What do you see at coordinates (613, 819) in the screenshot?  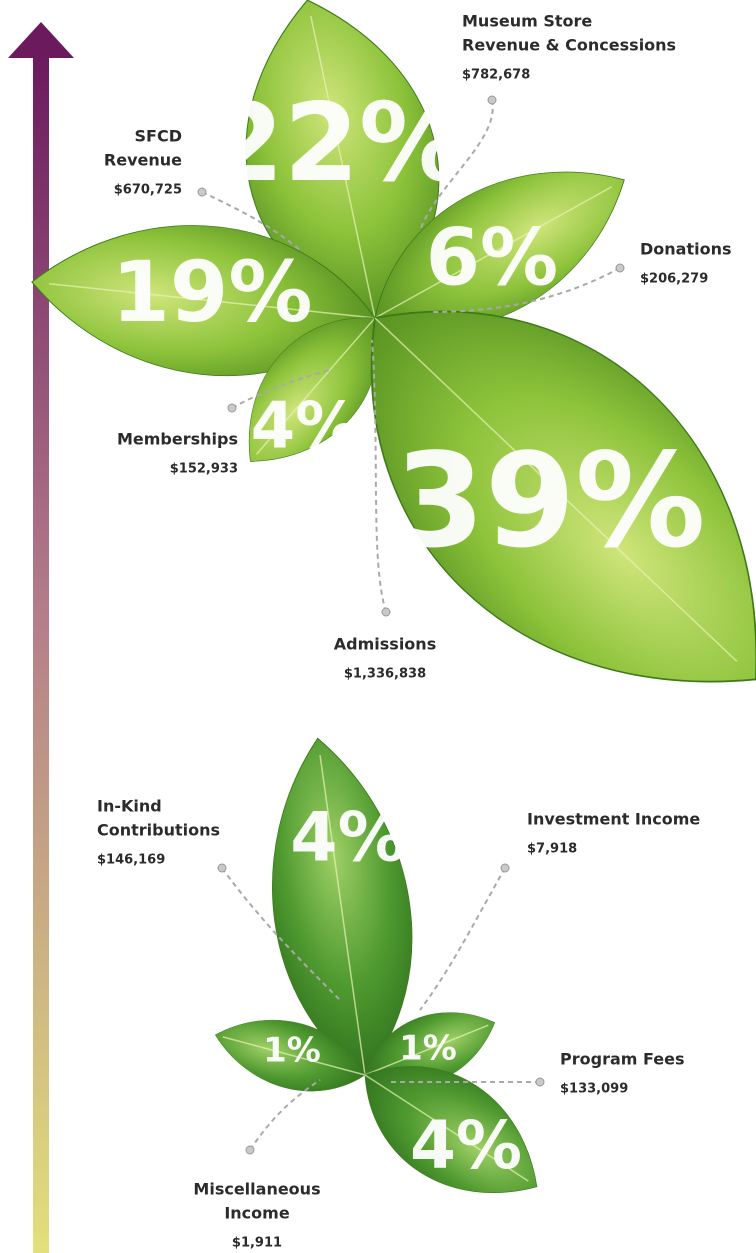 I see `category-label: Investment Income` at bounding box center [613, 819].